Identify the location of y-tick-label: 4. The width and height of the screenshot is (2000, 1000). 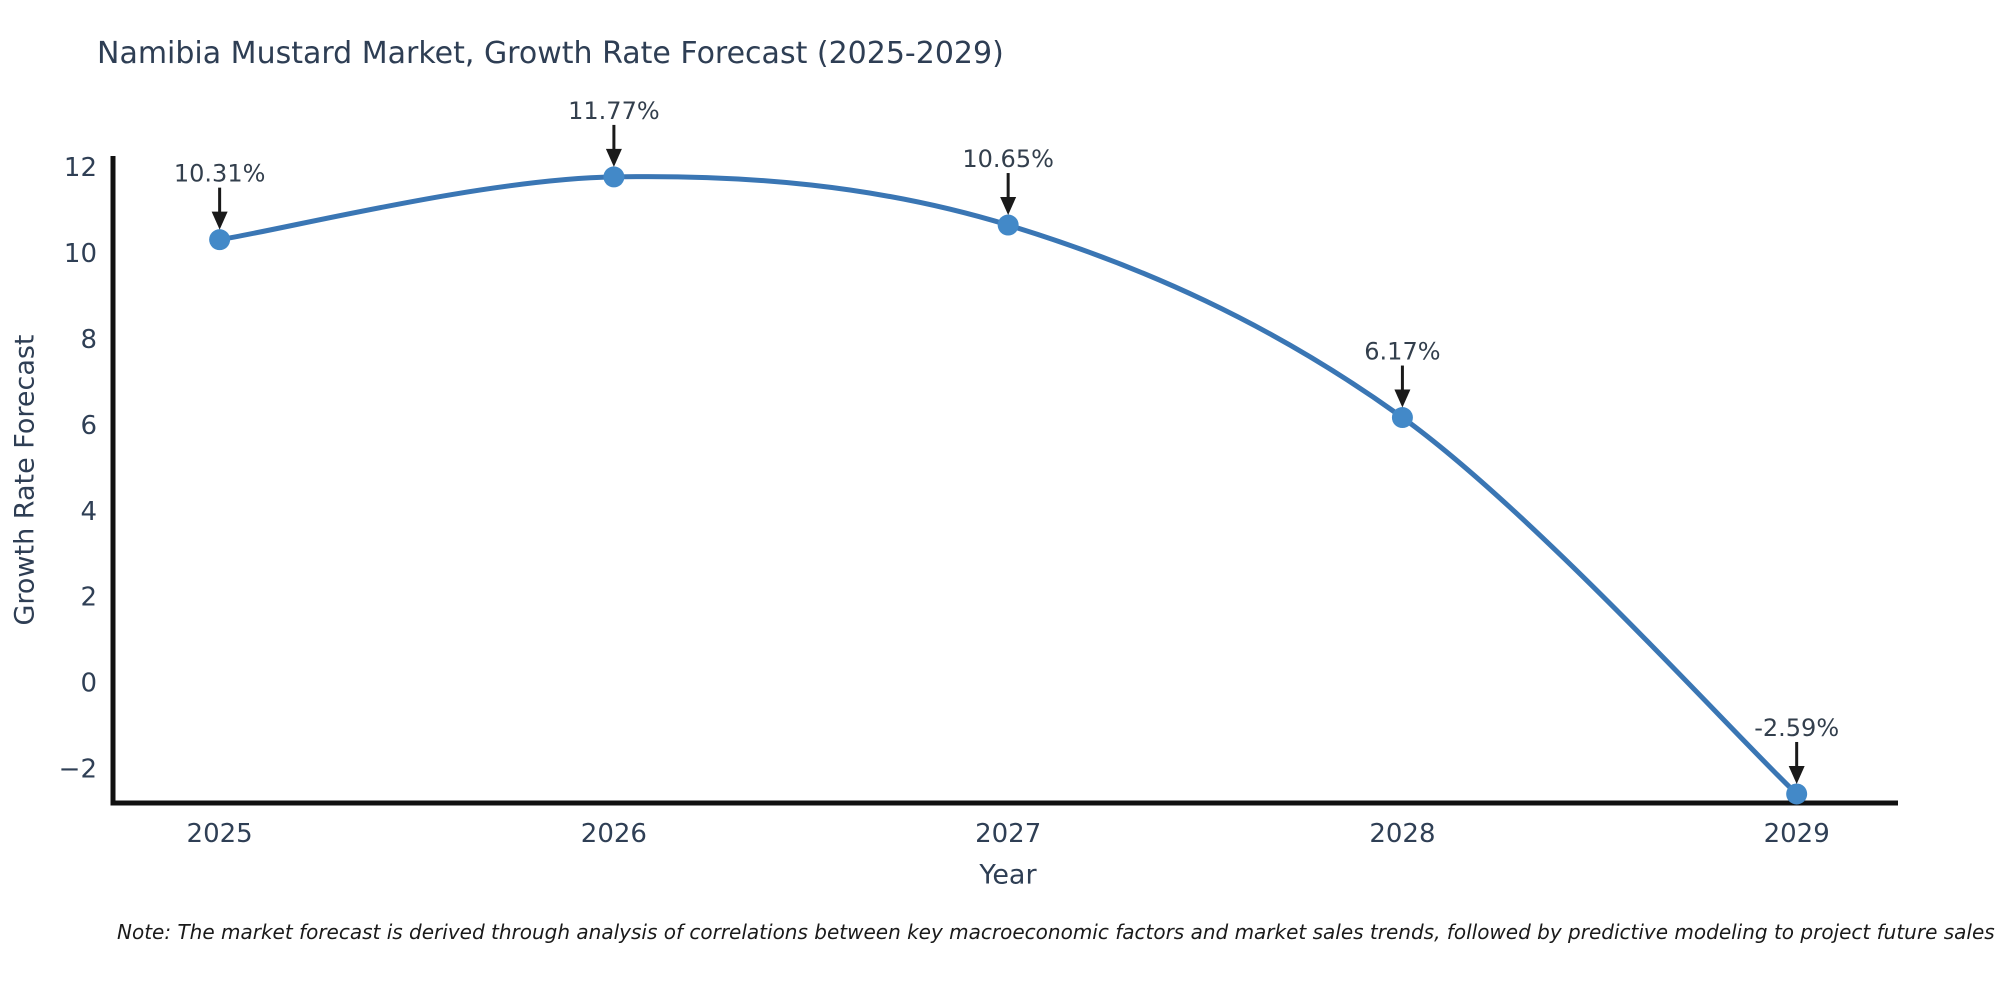
(88, 512).